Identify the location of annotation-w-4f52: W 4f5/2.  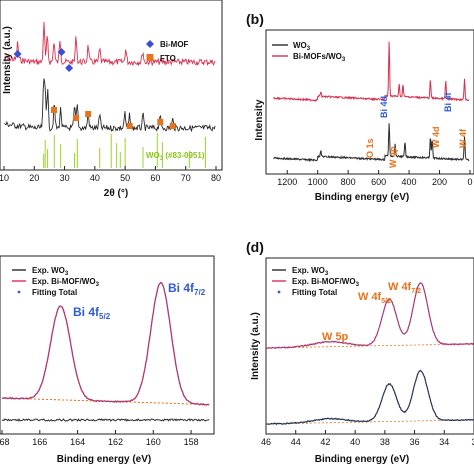
(374, 298).